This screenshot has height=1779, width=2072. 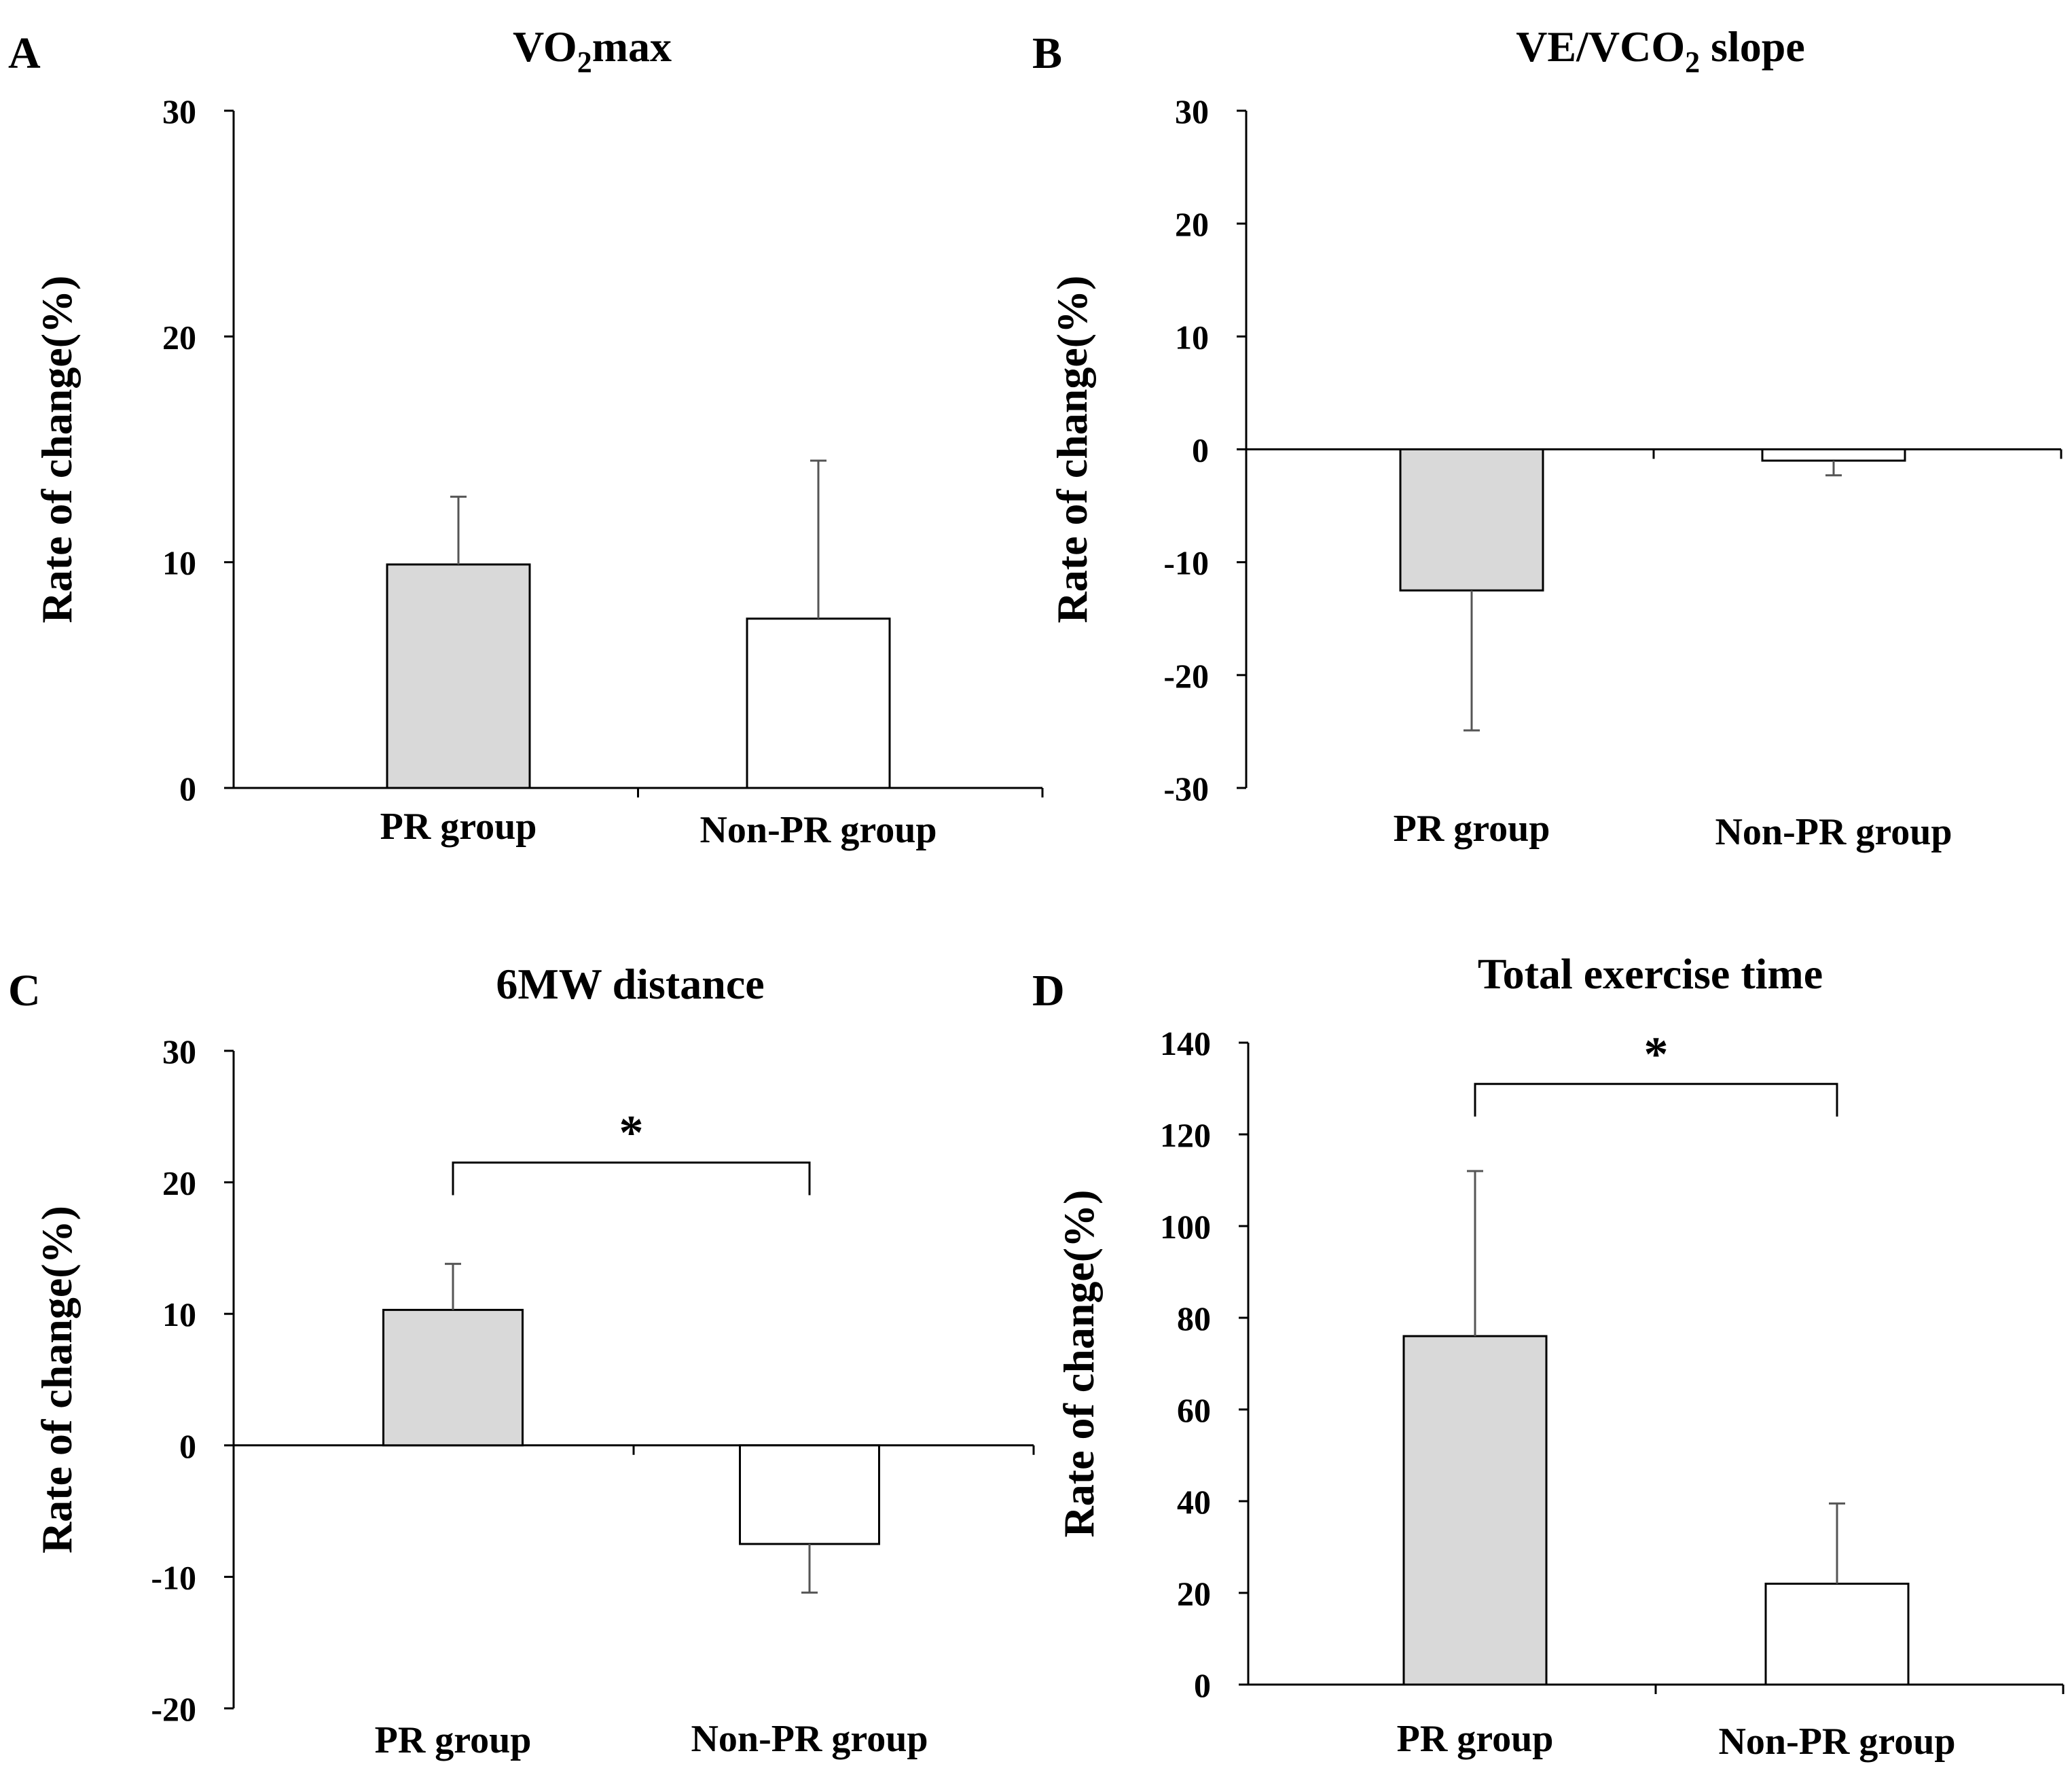 I want to click on y-tick-label: 100, so click(x=1185, y=1227).